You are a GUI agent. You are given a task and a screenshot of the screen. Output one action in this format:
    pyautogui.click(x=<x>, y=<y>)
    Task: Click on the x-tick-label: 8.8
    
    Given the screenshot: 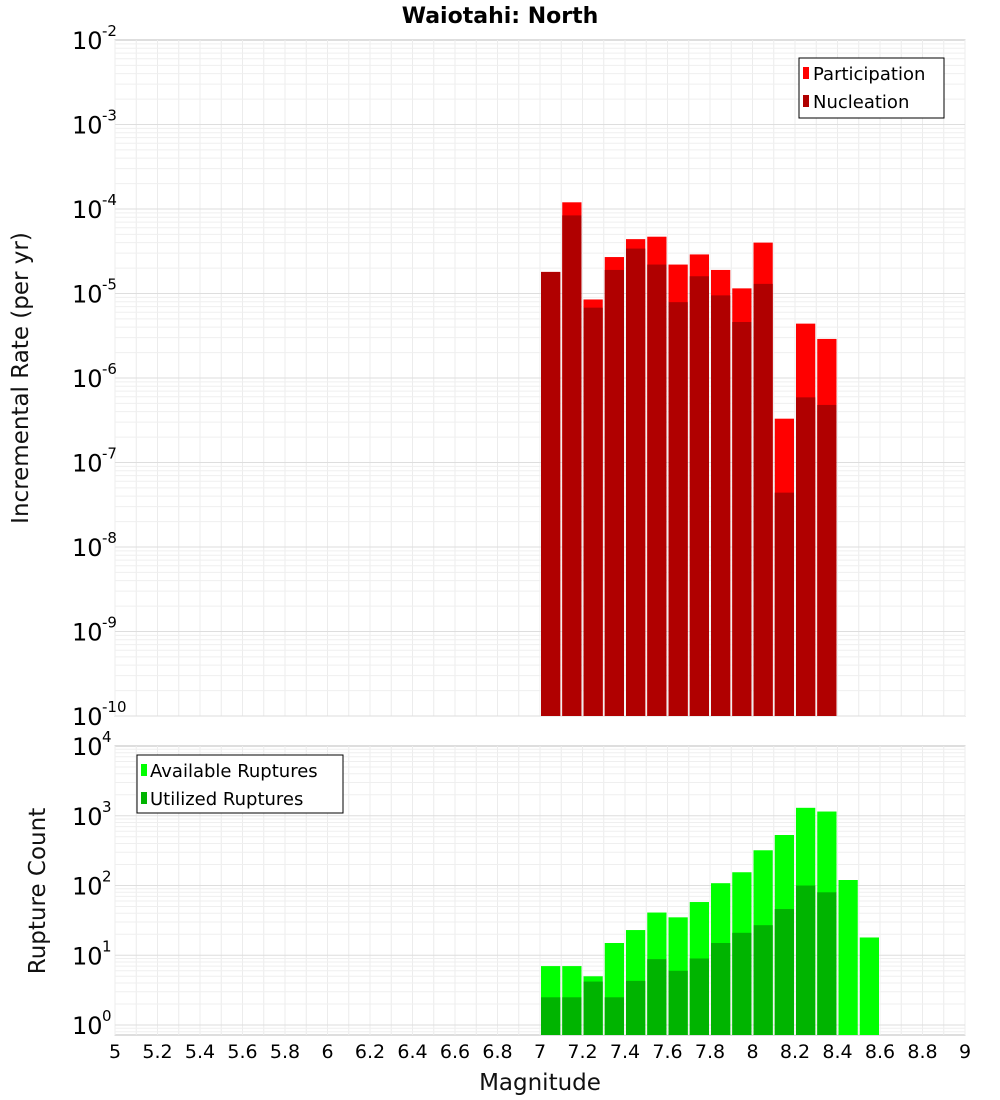 What is the action you would take?
    pyautogui.click(x=922, y=1052)
    